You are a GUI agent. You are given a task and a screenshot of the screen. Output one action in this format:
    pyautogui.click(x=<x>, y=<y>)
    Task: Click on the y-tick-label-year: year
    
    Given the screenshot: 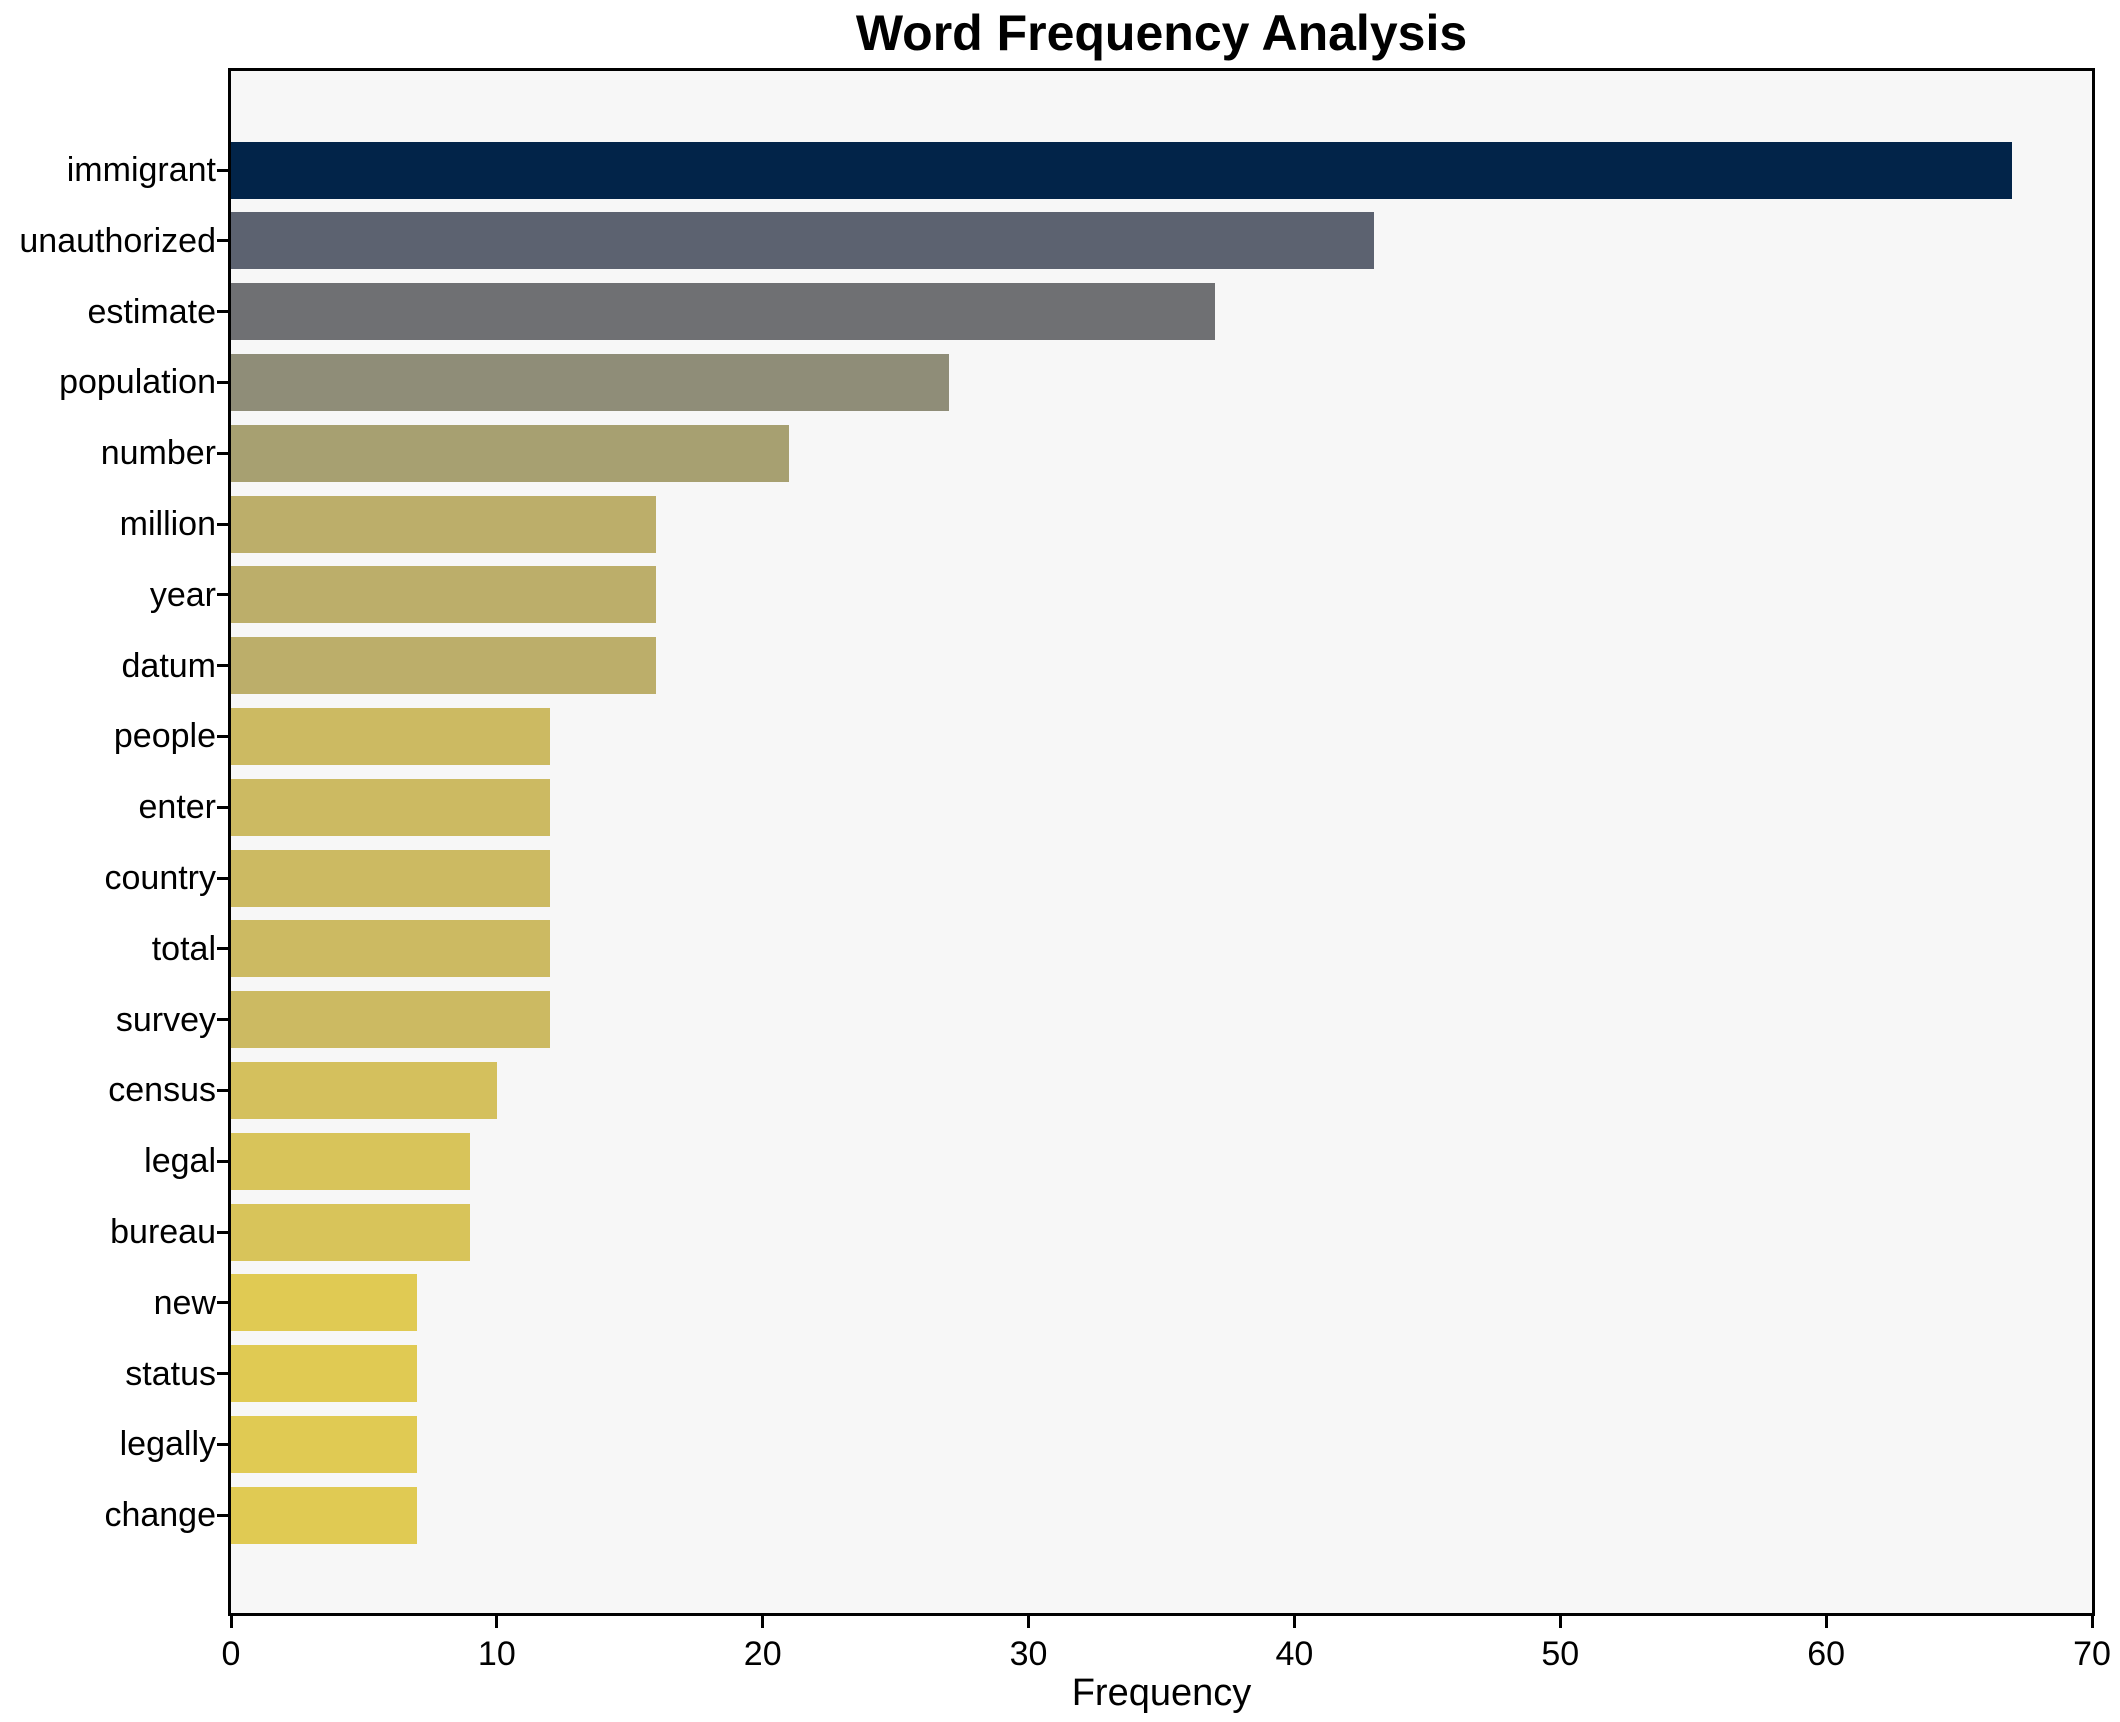 What is the action you would take?
    pyautogui.click(x=182, y=594)
    